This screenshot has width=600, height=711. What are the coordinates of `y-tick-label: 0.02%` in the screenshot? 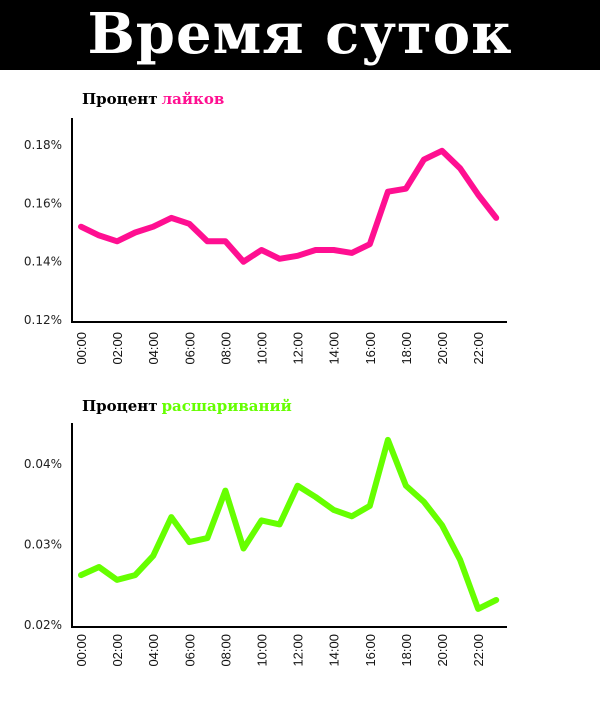 It's located at (43, 625).